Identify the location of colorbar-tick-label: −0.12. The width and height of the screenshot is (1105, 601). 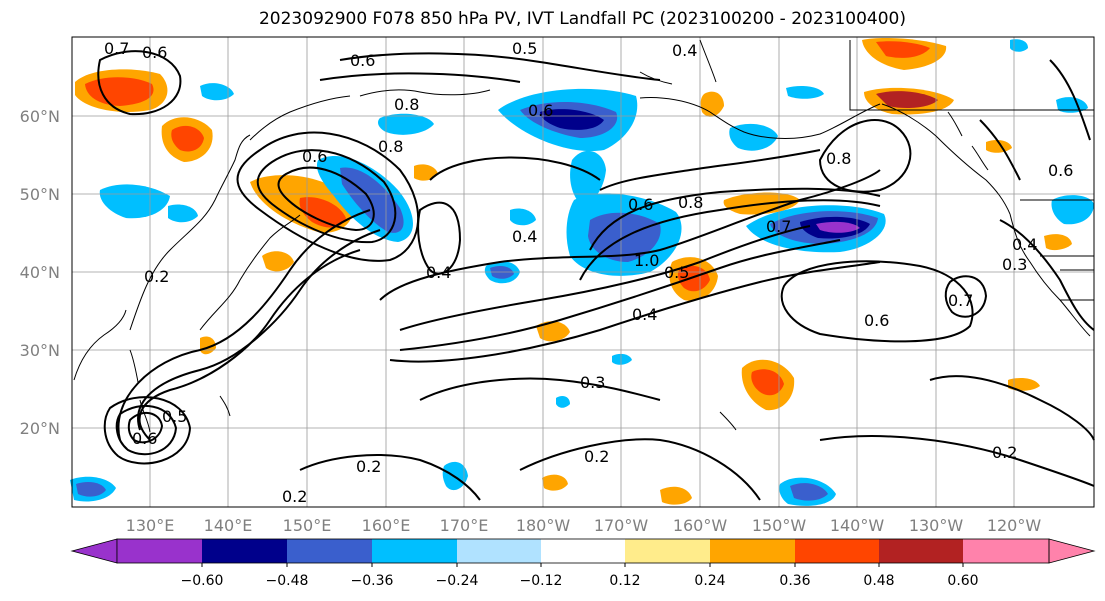
(541, 581).